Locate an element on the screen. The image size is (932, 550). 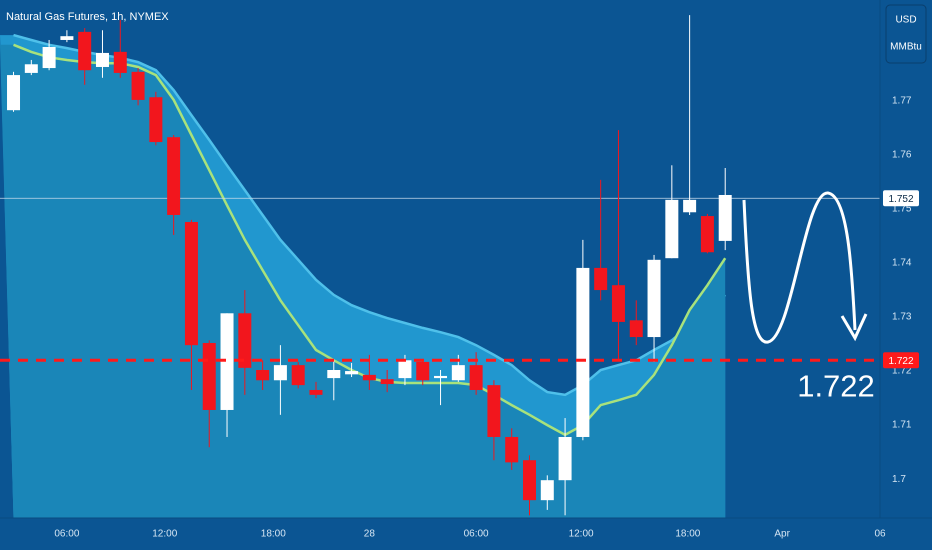
price-label-box is located at coordinates (901, 198).